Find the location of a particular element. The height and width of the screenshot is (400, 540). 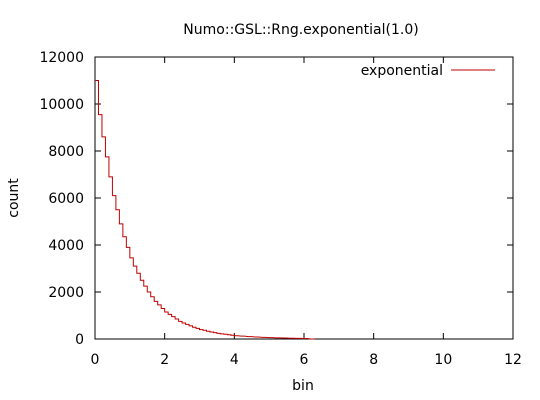

x-tick-label: 10 is located at coordinates (443, 360).